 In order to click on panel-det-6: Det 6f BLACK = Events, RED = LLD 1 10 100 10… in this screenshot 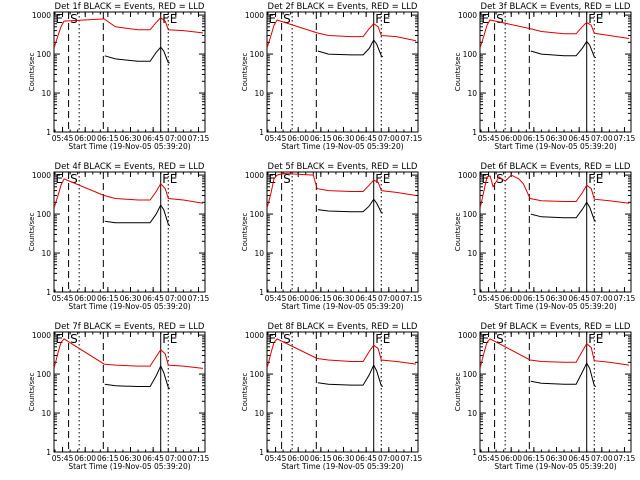, I will do `click(544, 236)`.